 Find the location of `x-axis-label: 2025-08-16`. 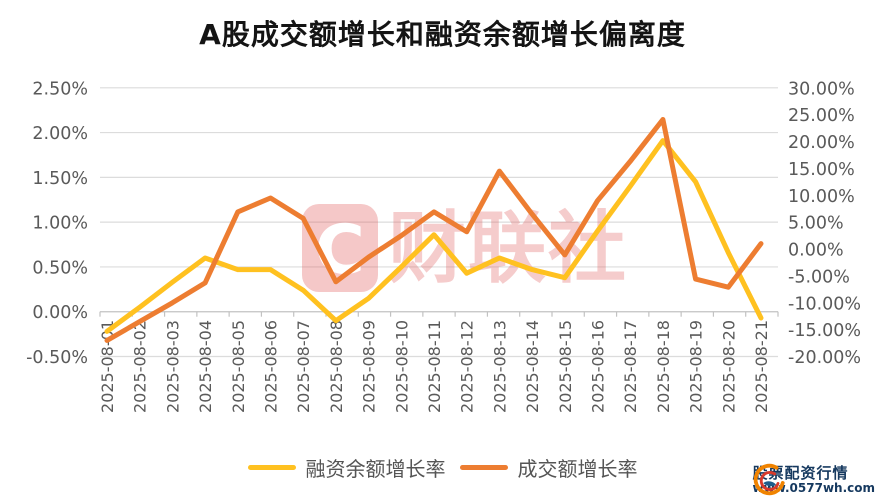

x-axis-label: 2025-08-16 is located at coordinates (598, 366).